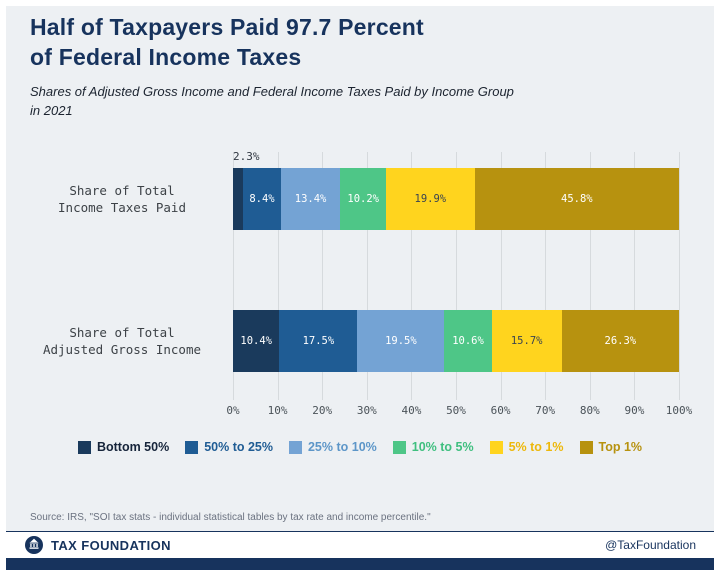  What do you see at coordinates (360, 564) in the screenshot?
I see `bottom-stripe` at bounding box center [360, 564].